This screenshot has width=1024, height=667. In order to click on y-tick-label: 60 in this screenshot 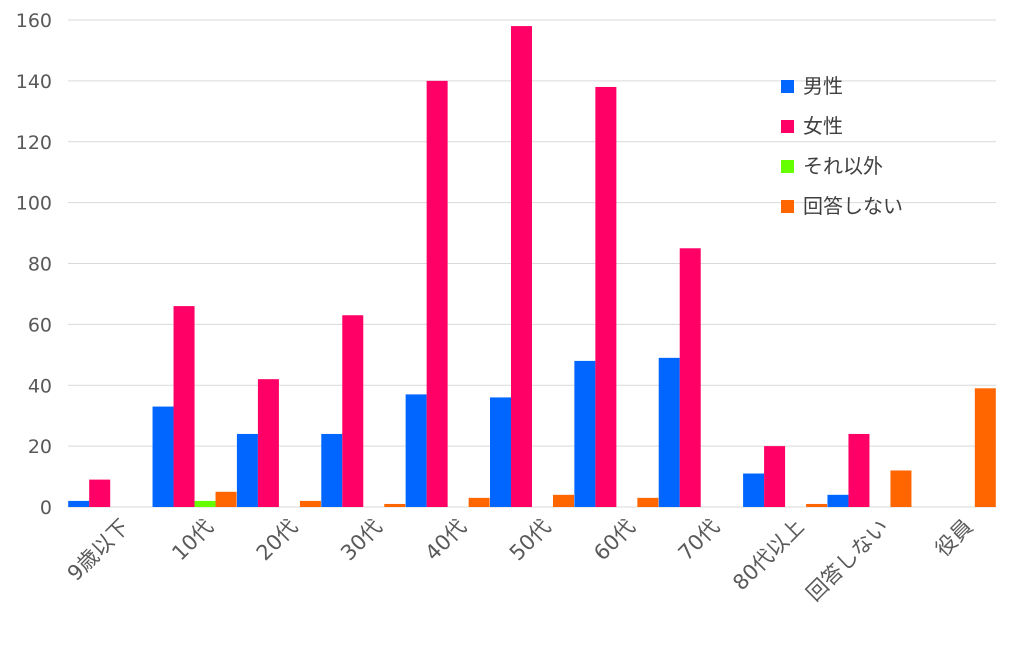, I will do `click(40, 325)`.